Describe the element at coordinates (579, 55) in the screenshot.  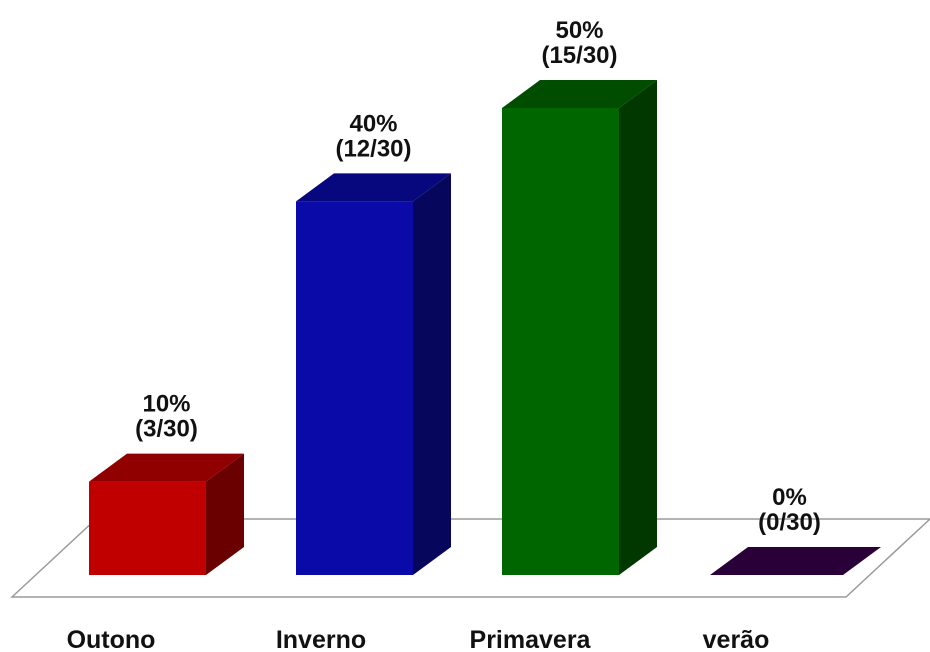
I see `ratio-label: (15/30)` at that location.